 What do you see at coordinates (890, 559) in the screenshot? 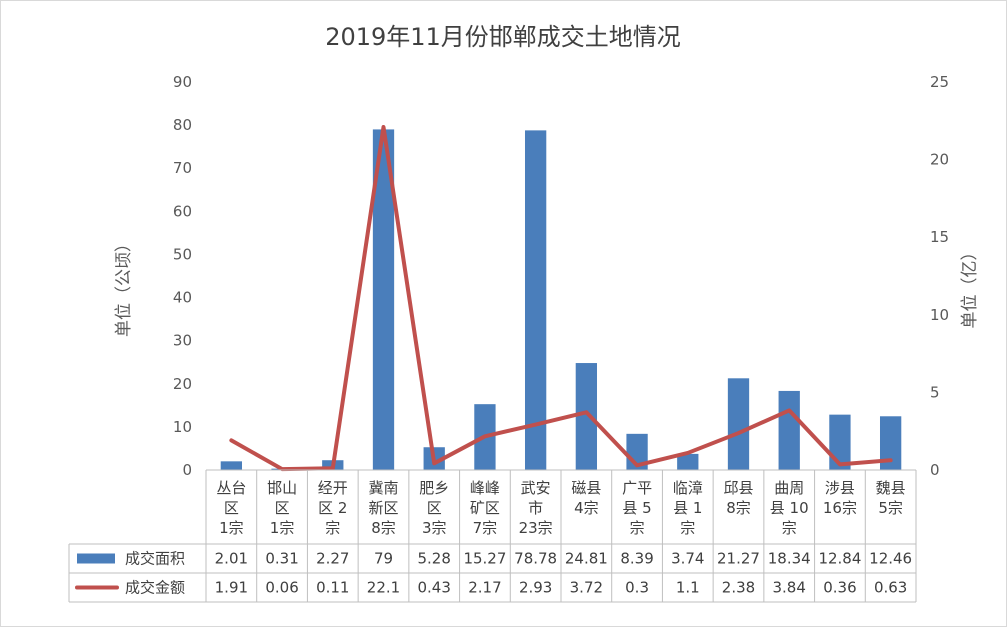
I see `table-cell: 12.46` at bounding box center [890, 559].